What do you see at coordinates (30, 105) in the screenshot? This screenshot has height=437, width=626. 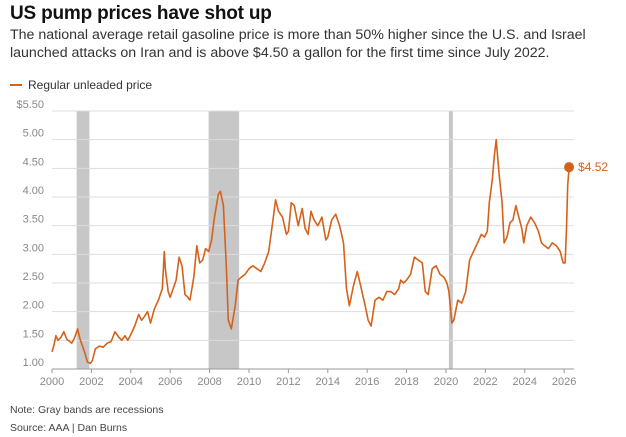 I see `y-tick-label: $5.50` at bounding box center [30, 105].